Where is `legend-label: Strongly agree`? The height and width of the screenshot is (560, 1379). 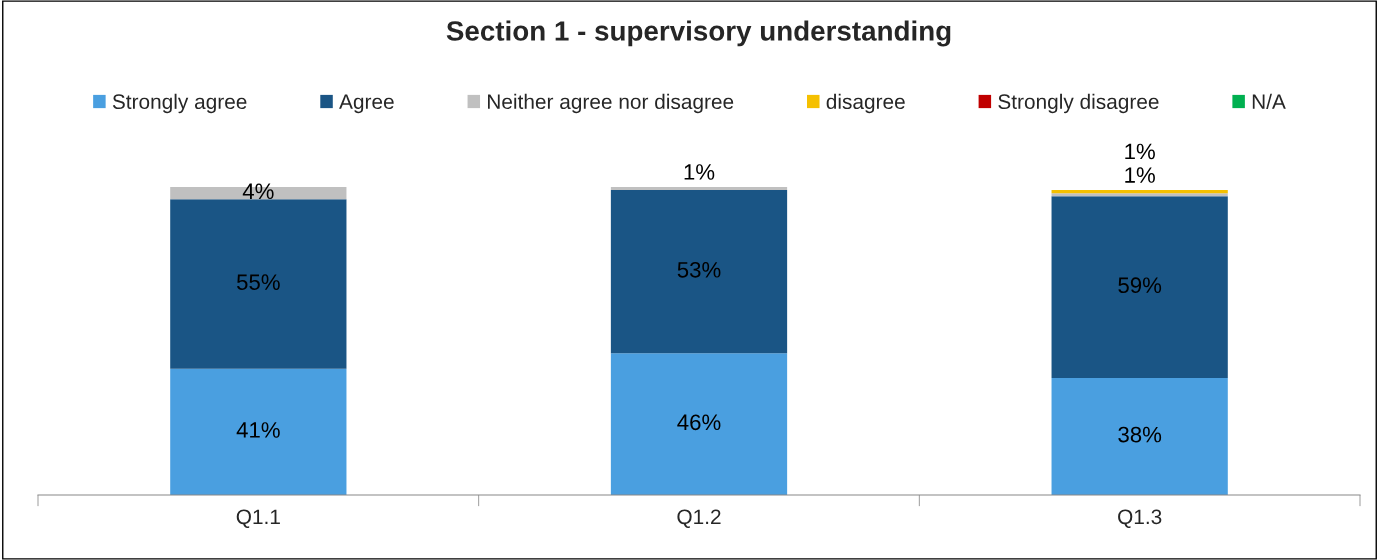 legend-label: Strongly agree is located at coordinates (179, 103).